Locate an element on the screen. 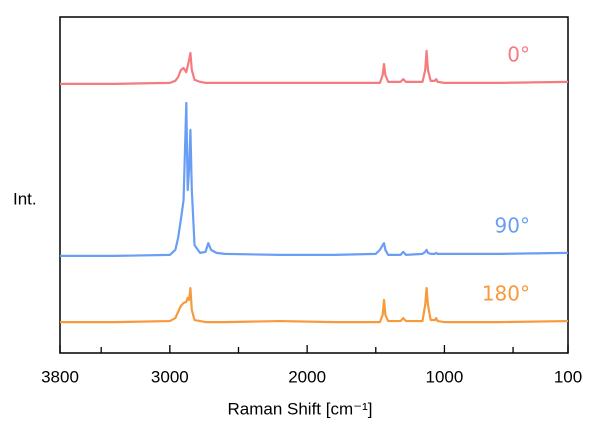  series-label: 90° is located at coordinates (512, 225).